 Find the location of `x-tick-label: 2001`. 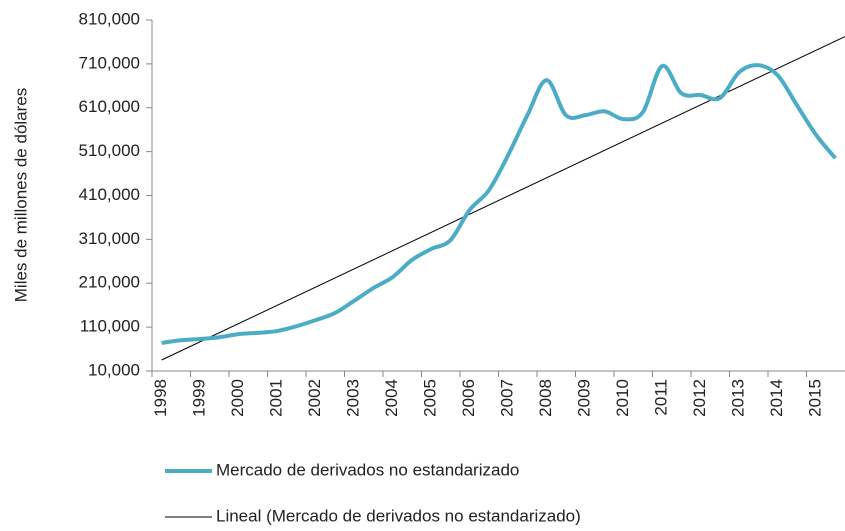

x-tick-label: 2001 is located at coordinates (276, 398).